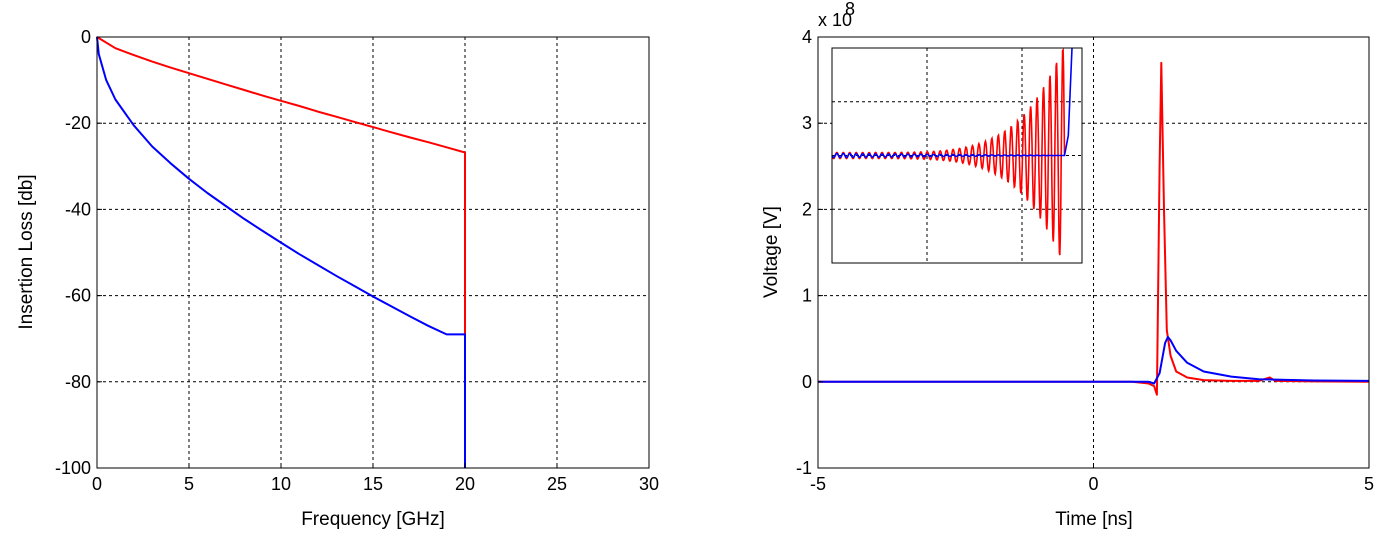  What do you see at coordinates (649, 484) in the screenshot?
I see `left-x-tick-label-6: 30` at bounding box center [649, 484].